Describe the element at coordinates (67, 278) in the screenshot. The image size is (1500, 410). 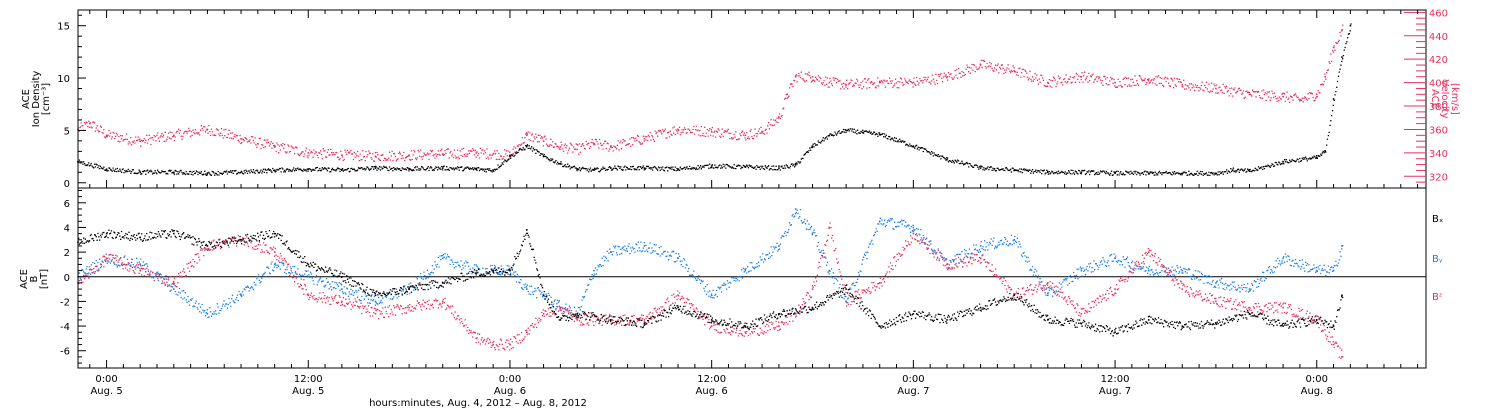
I see `bfield-tick-label: 0` at that location.